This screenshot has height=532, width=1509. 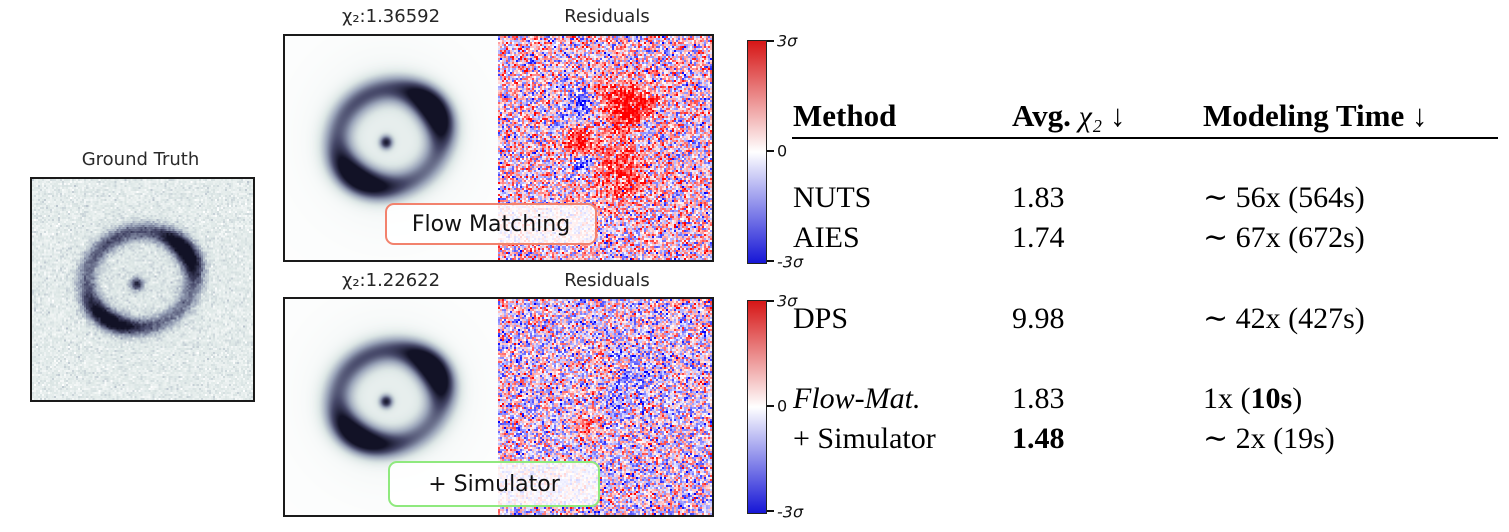 I want to click on method-label-simulator: + Simulator, so click(x=494, y=484).